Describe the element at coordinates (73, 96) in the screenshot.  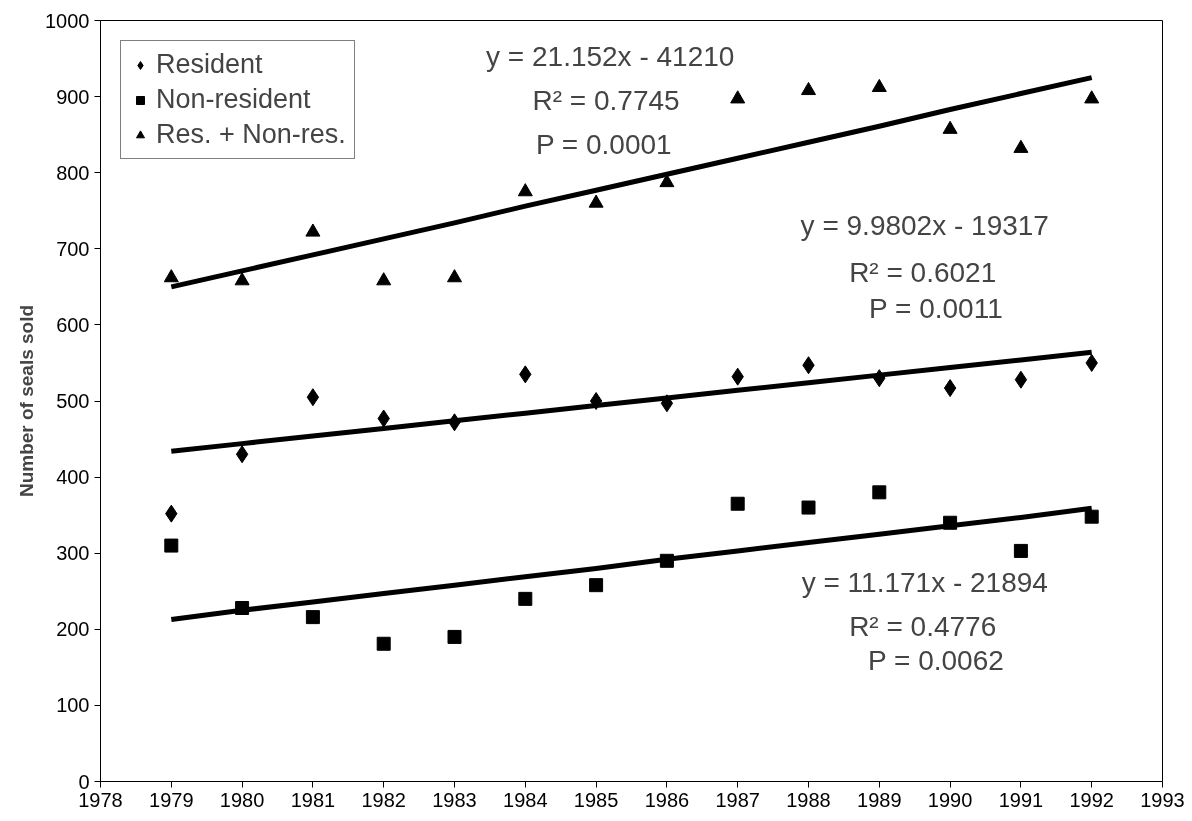
I see `y-tick-label: 900` at that location.